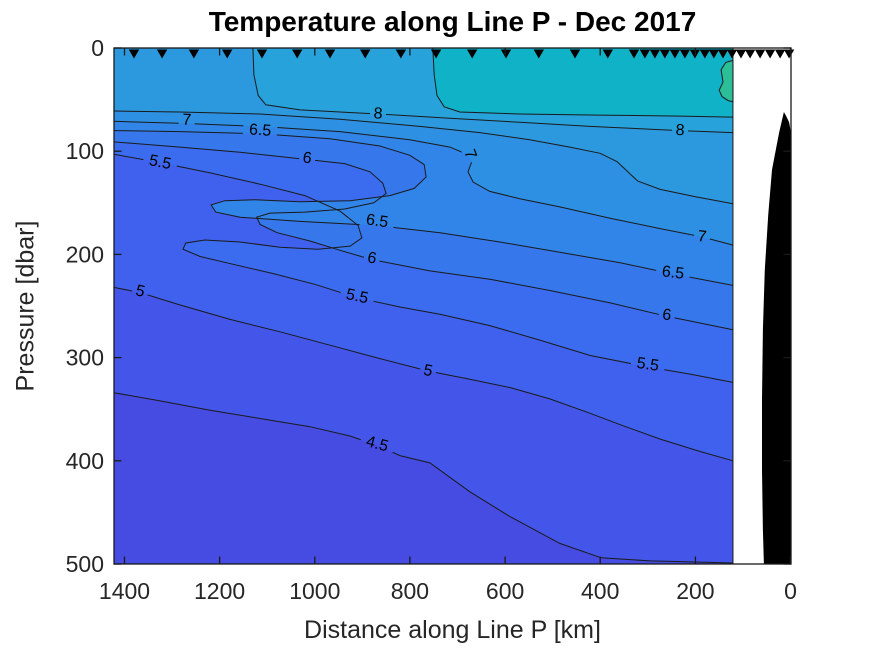 Image resolution: width=875 pixels, height=656 pixels. What do you see at coordinates (410, 591) in the screenshot?
I see `x-tick-label: 800` at bounding box center [410, 591].